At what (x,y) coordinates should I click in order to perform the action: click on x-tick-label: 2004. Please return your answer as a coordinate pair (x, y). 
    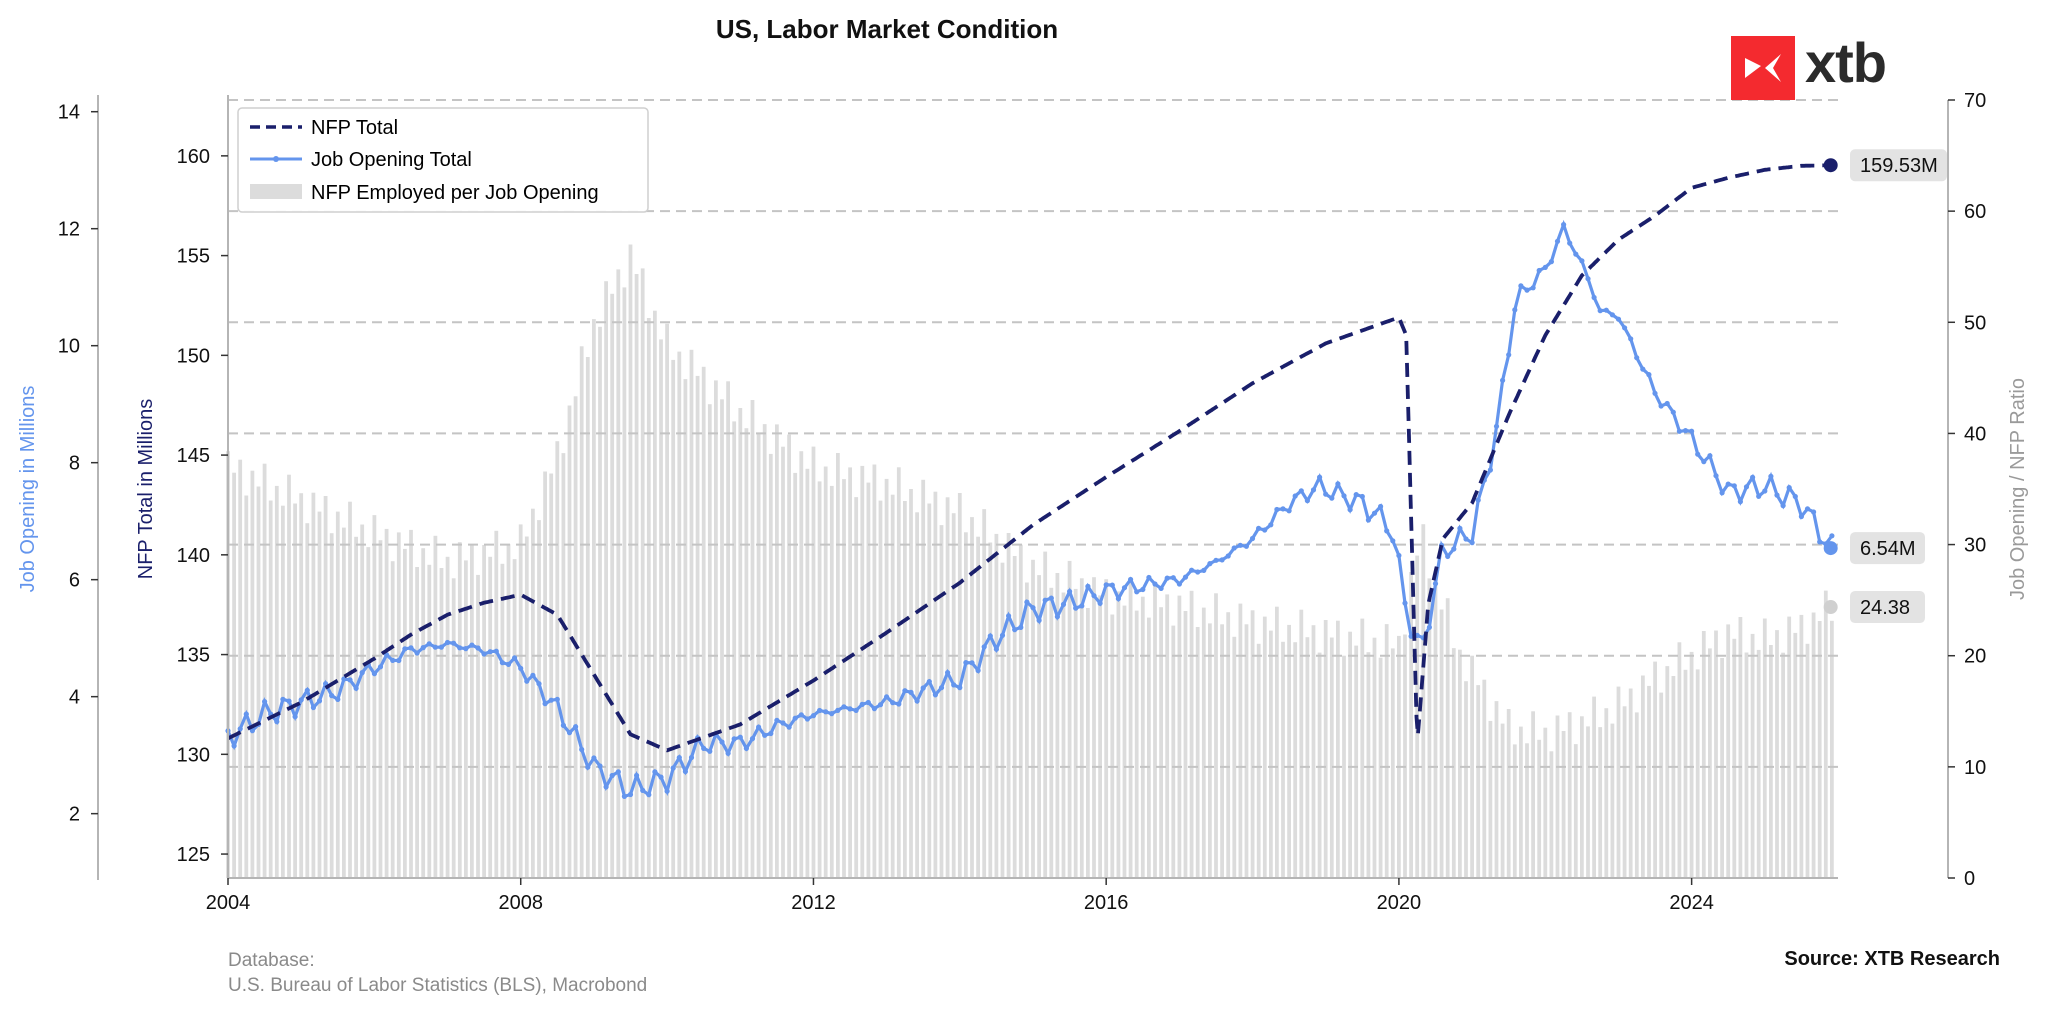
    Looking at the image, I should click on (228, 903).